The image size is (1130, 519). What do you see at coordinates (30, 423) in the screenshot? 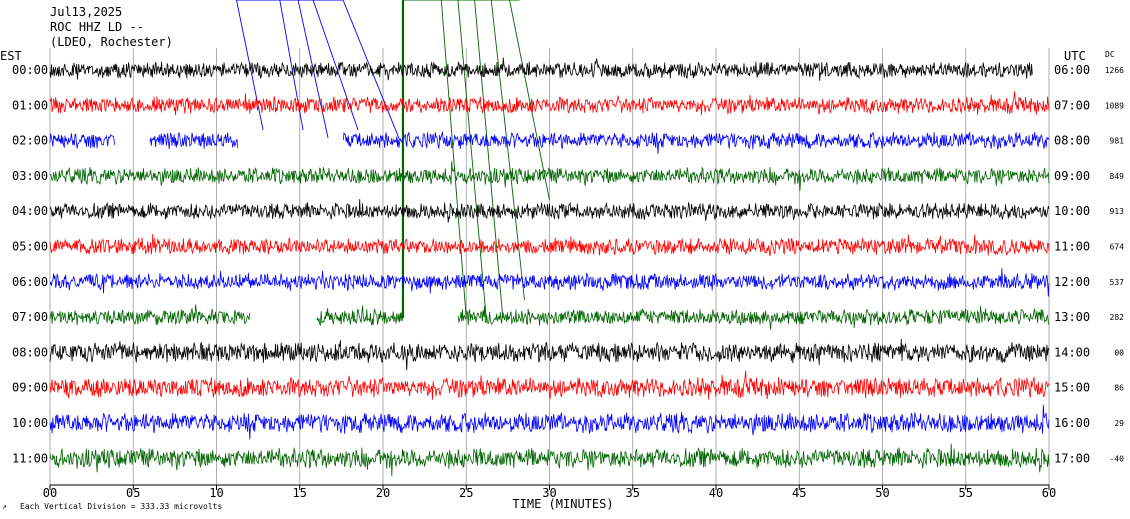
I see `est-label: 10:00` at bounding box center [30, 423].